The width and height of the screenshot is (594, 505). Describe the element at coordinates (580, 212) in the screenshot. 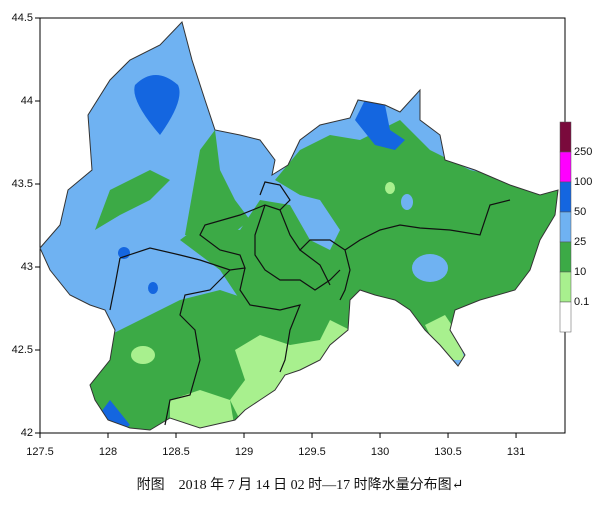

I see `legend-label: 50` at that location.